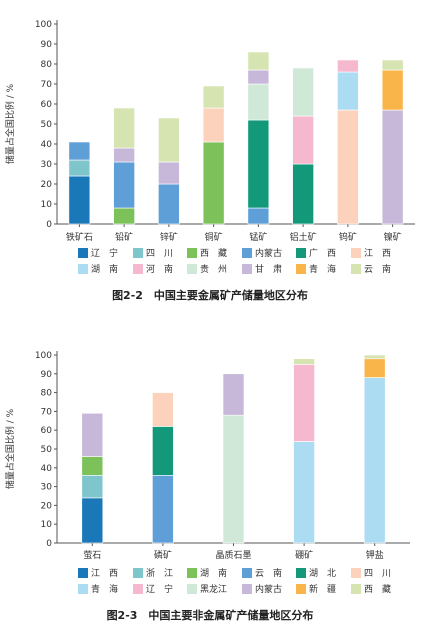 This screenshot has height=628, width=421. What do you see at coordinates (258, 237) in the screenshot?
I see `x-category-label: 锰矿` at bounding box center [258, 237].